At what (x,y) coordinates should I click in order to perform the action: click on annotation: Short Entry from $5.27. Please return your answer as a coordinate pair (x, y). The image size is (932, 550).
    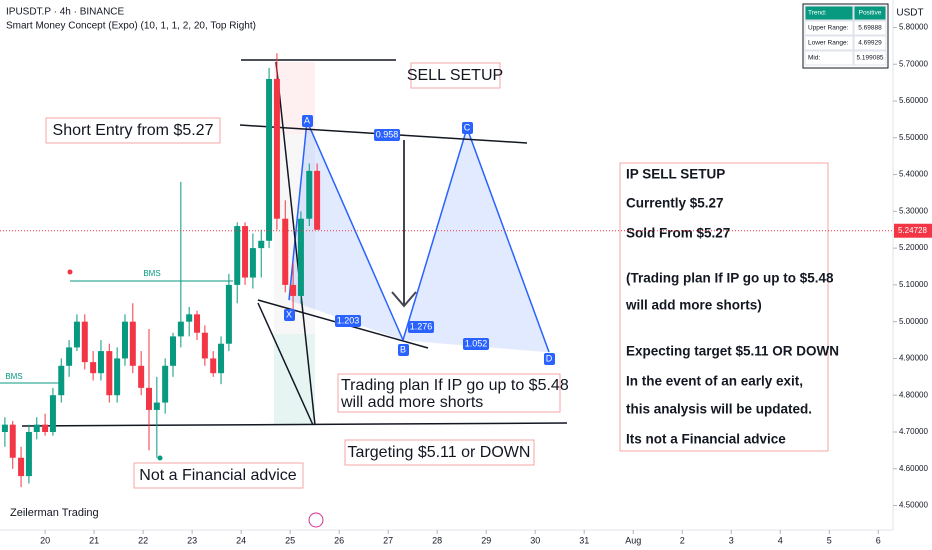
    Looking at the image, I should click on (133, 130).